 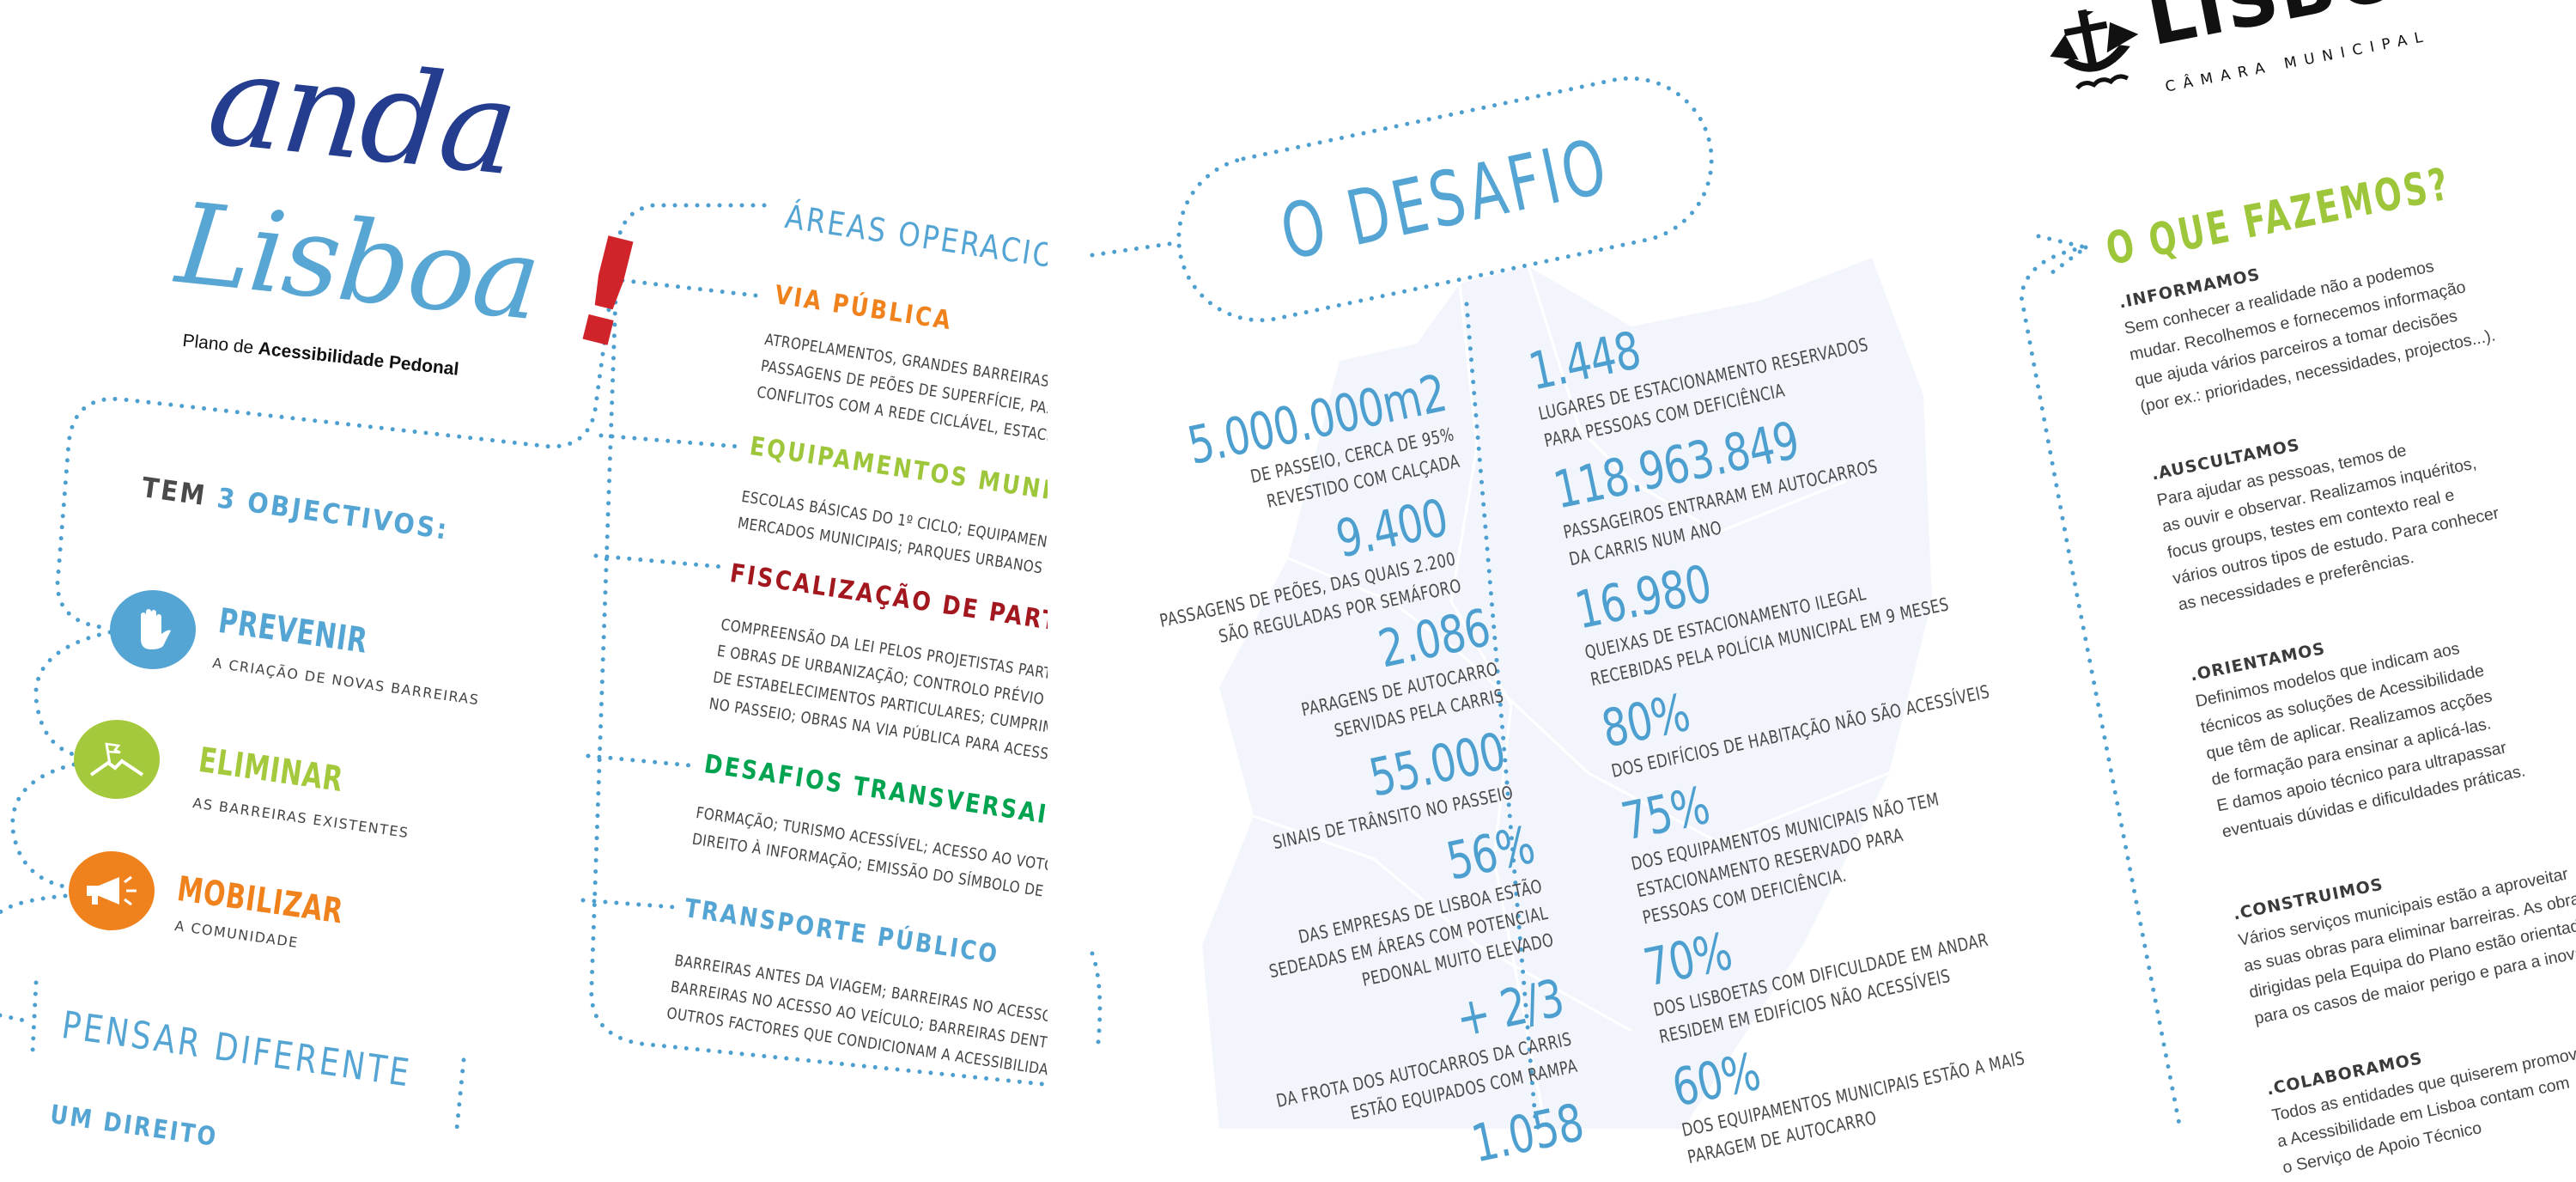 What do you see at coordinates (153, 629) in the screenshot?
I see `hand-icon` at bounding box center [153, 629].